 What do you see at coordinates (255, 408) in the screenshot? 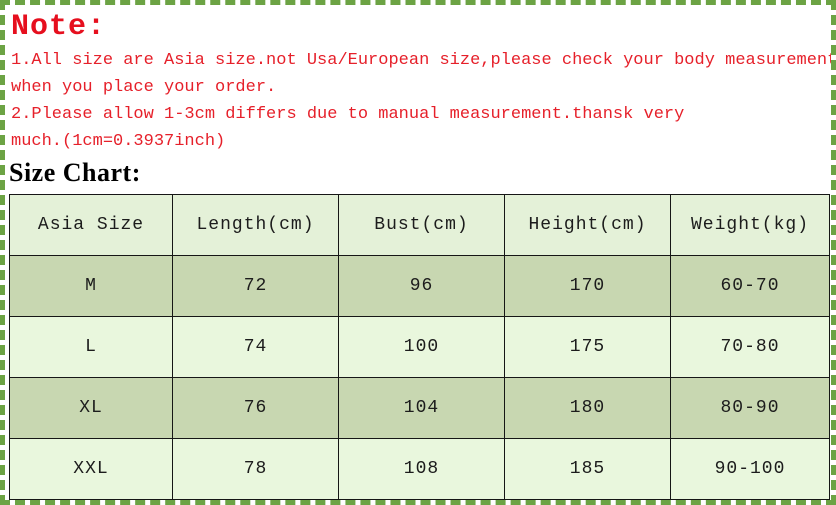
I see `cell-length: 76` at bounding box center [255, 408].